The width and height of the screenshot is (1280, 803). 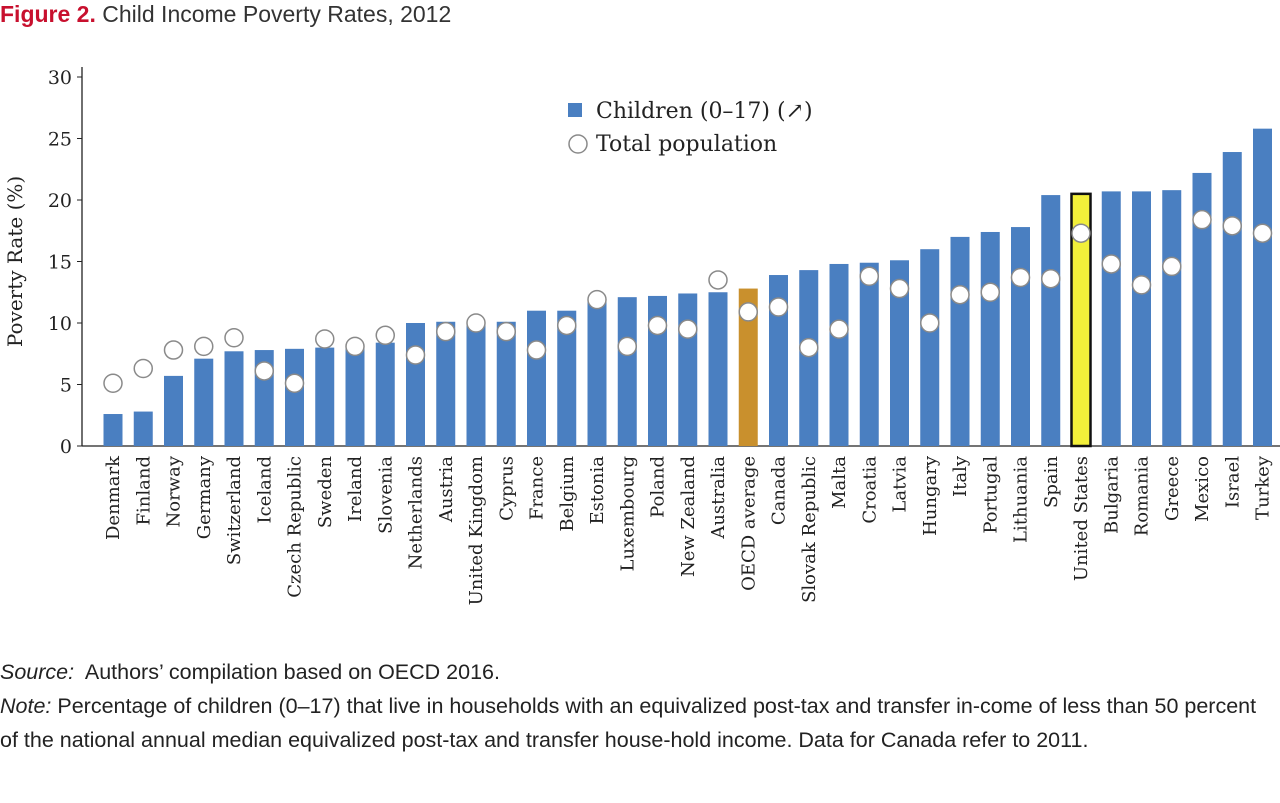 I want to click on marker-germany, so click(x=204, y=346).